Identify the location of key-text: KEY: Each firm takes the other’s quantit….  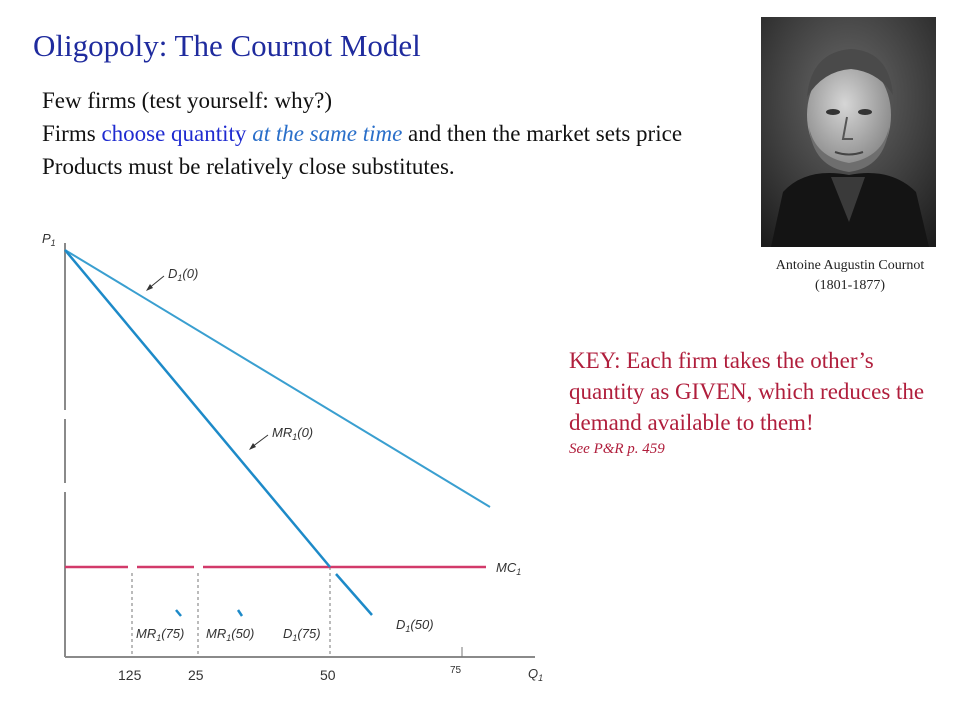
(747, 391).